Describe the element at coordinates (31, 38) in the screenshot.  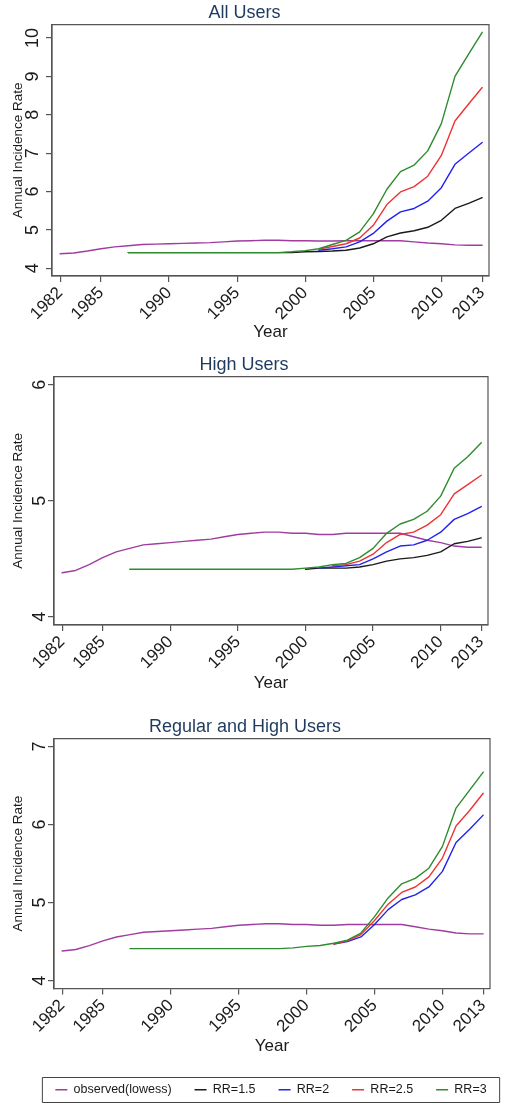
I see `y-tick-label: 10` at that location.